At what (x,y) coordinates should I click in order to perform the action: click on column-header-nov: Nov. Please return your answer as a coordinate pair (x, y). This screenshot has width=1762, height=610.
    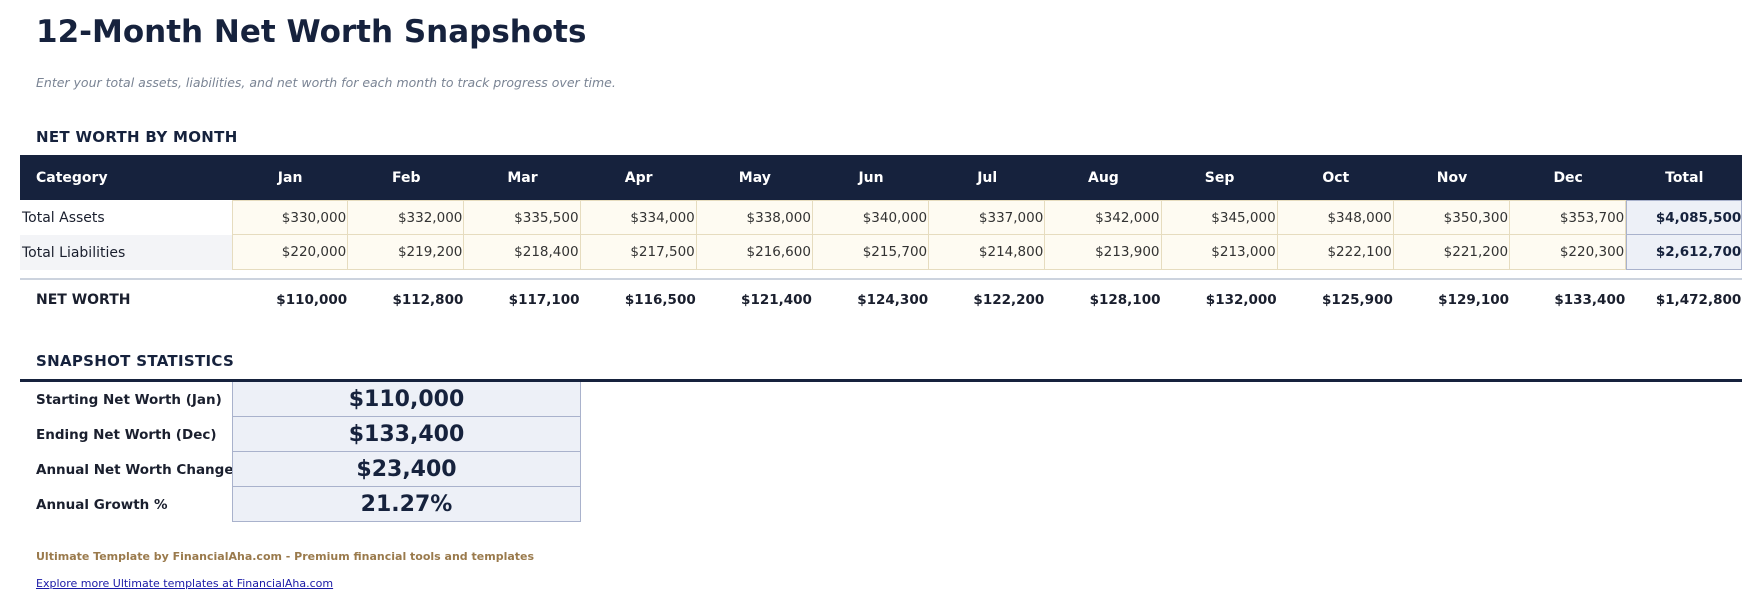
    Looking at the image, I should click on (1452, 177).